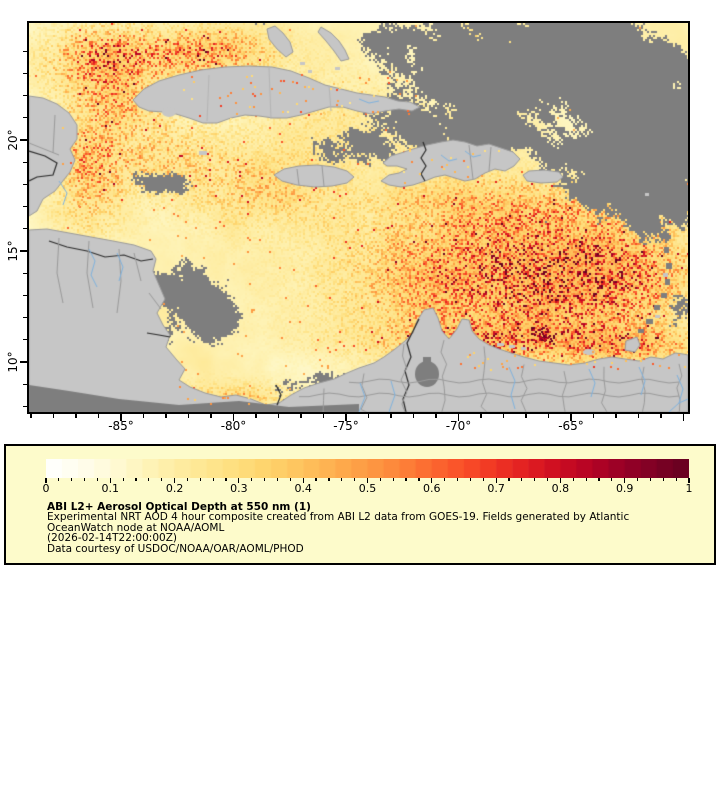  What do you see at coordinates (624, 488) in the screenshot?
I see `colorbar-tick-label: 0.9` at bounding box center [624, 488].